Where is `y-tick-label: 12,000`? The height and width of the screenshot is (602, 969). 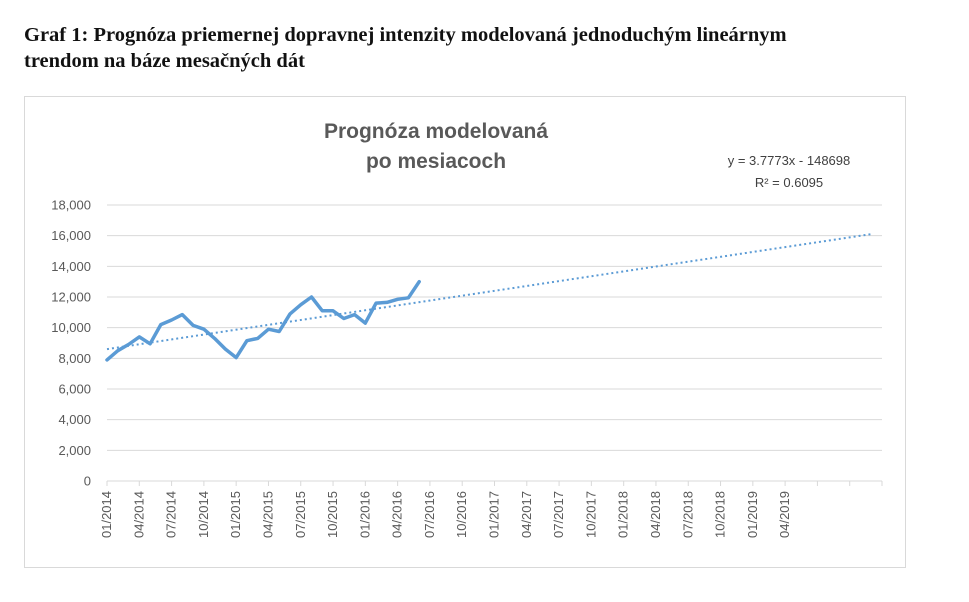
y-tick-label: 12,000 is located at coordinates (71, 297).